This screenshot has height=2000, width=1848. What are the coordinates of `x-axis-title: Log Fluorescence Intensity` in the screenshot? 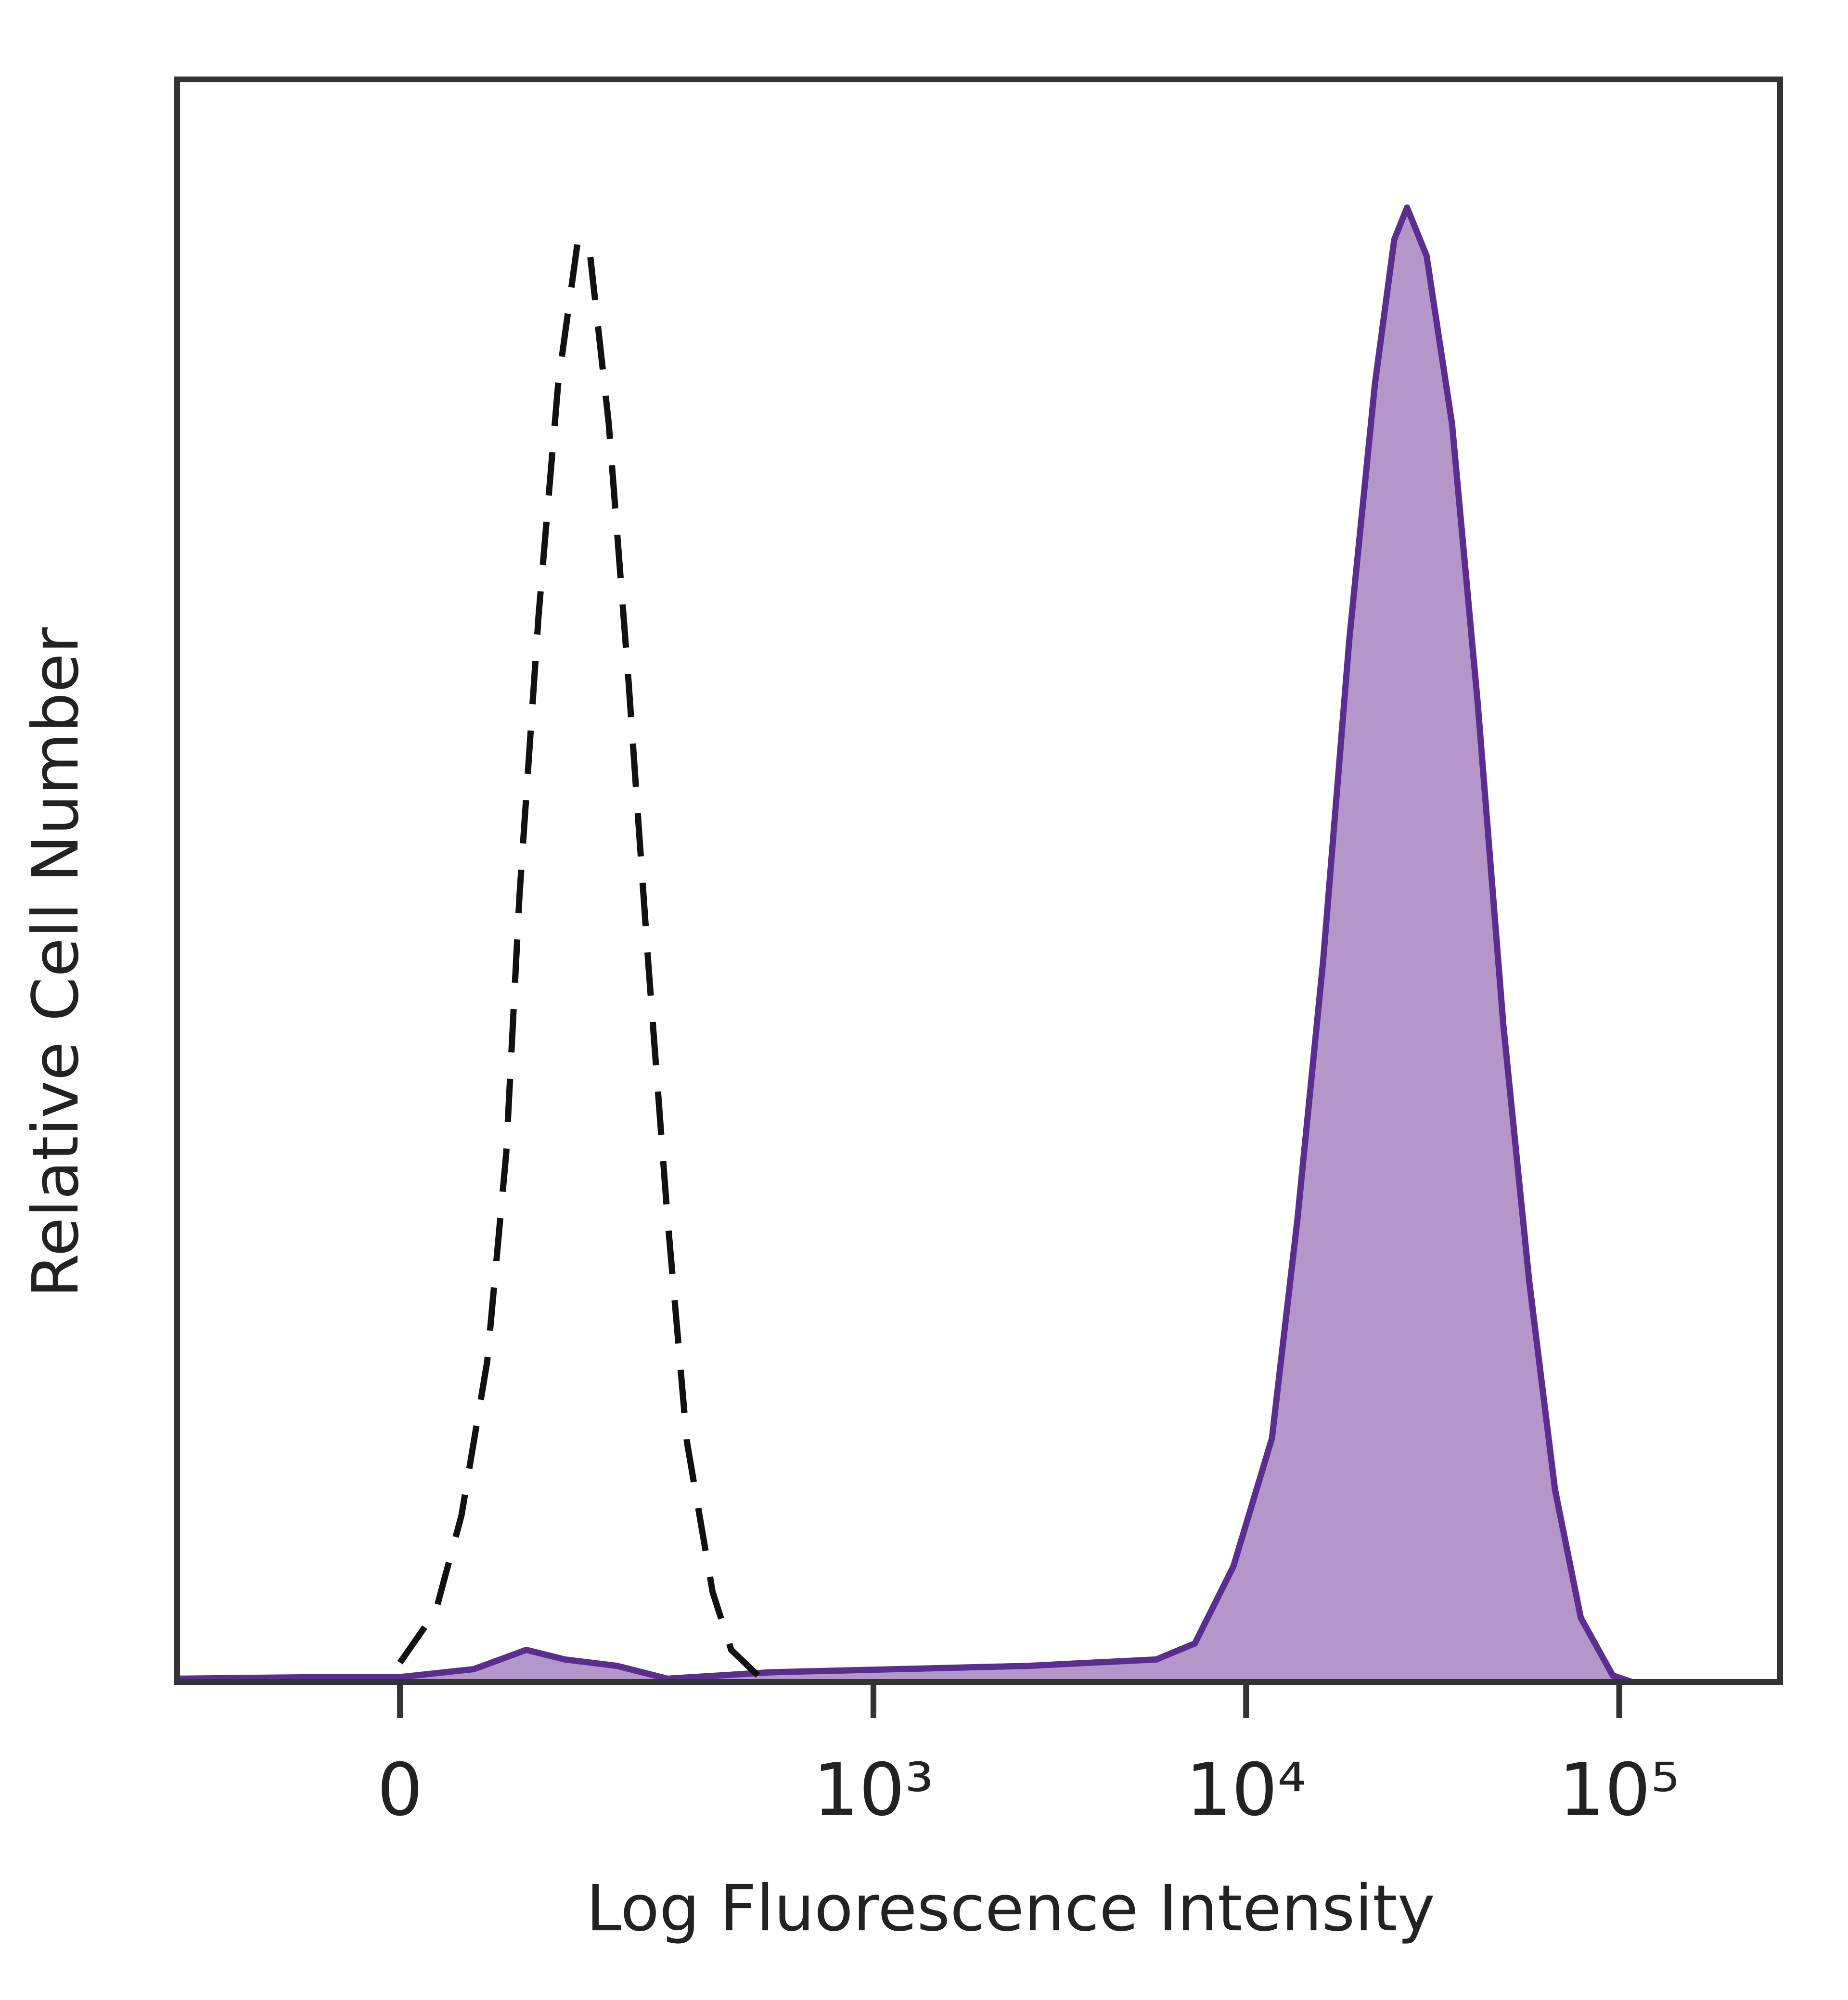 It's located at (1010, 1909).